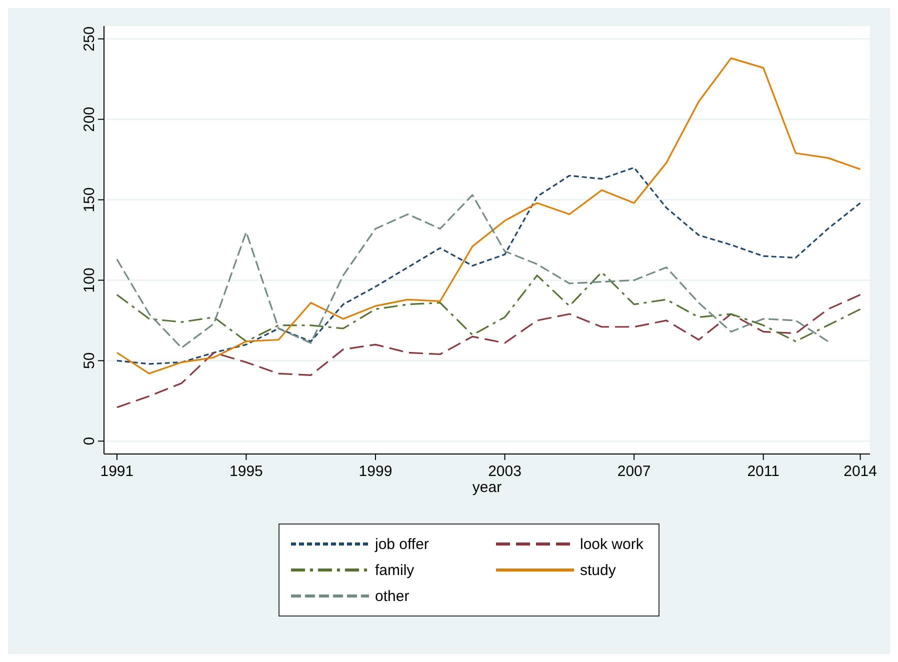  What do you see at coordinates (763, 471) in the screenshot?
I see `x-tick-label: 2011` at bounding box center [763, 471].